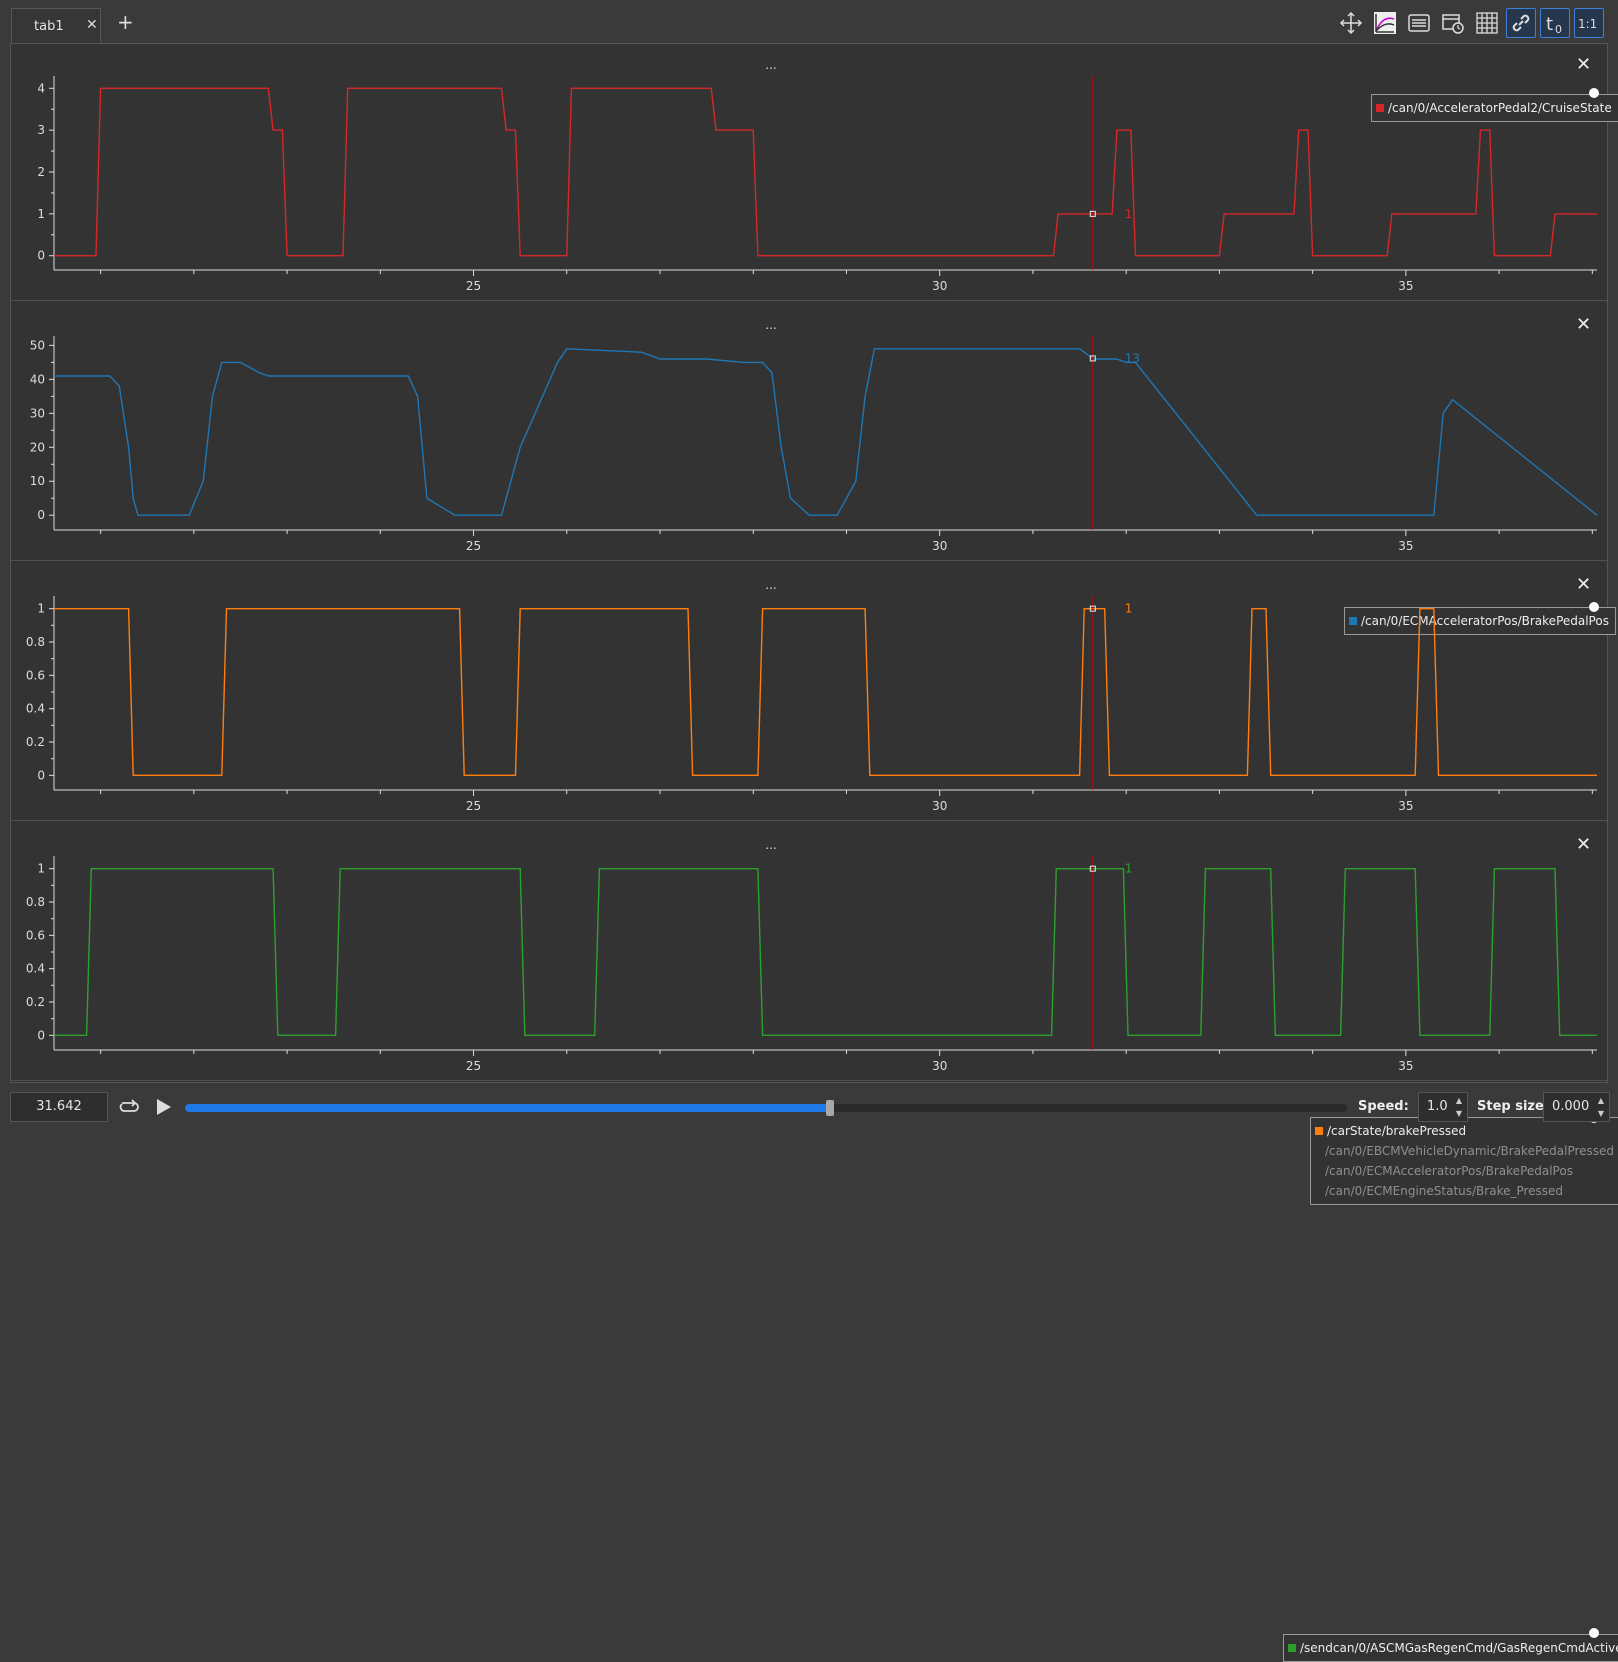 This screenshot has height=1662, width=1618. What do you see at coordinates (49, 26) in the screenshot?
I see `tab-label: tab1` at bounding box center [49, 26].